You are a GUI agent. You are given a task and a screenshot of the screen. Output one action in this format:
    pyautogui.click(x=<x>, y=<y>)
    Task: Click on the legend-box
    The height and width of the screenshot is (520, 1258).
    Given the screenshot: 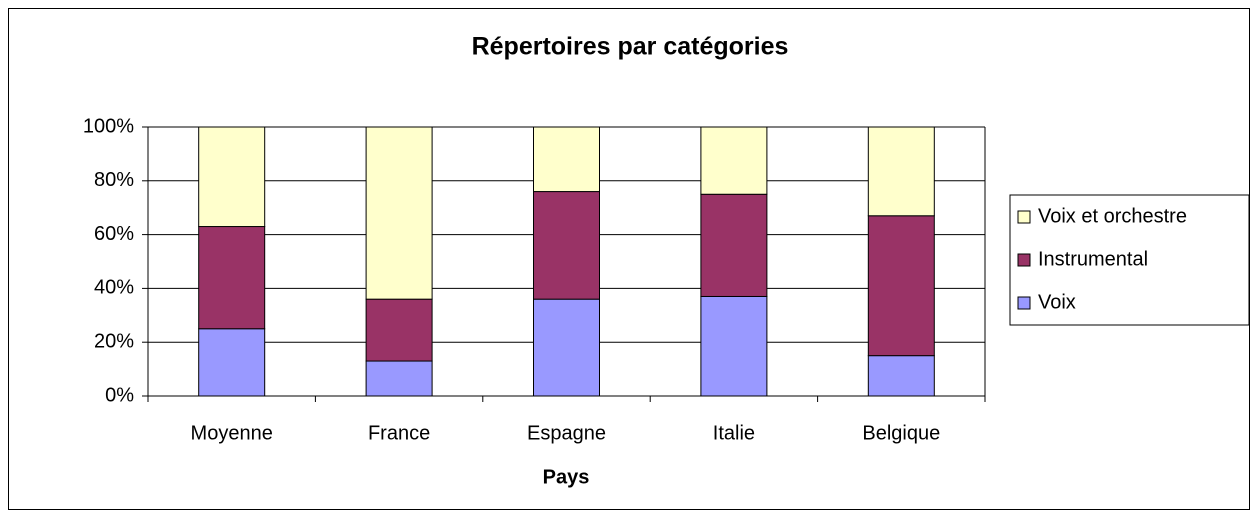 What is the action you would take?
    pyautogui.click(x=1129, y=260)
    